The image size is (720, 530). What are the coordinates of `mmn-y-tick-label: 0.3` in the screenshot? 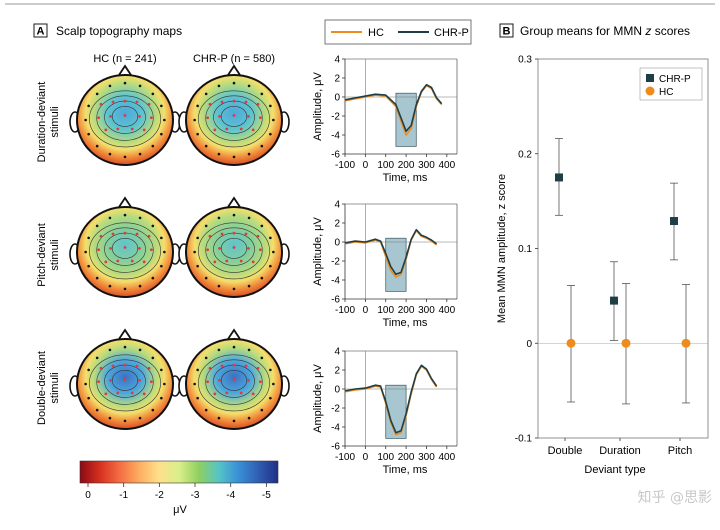 It's located at (525, 60).